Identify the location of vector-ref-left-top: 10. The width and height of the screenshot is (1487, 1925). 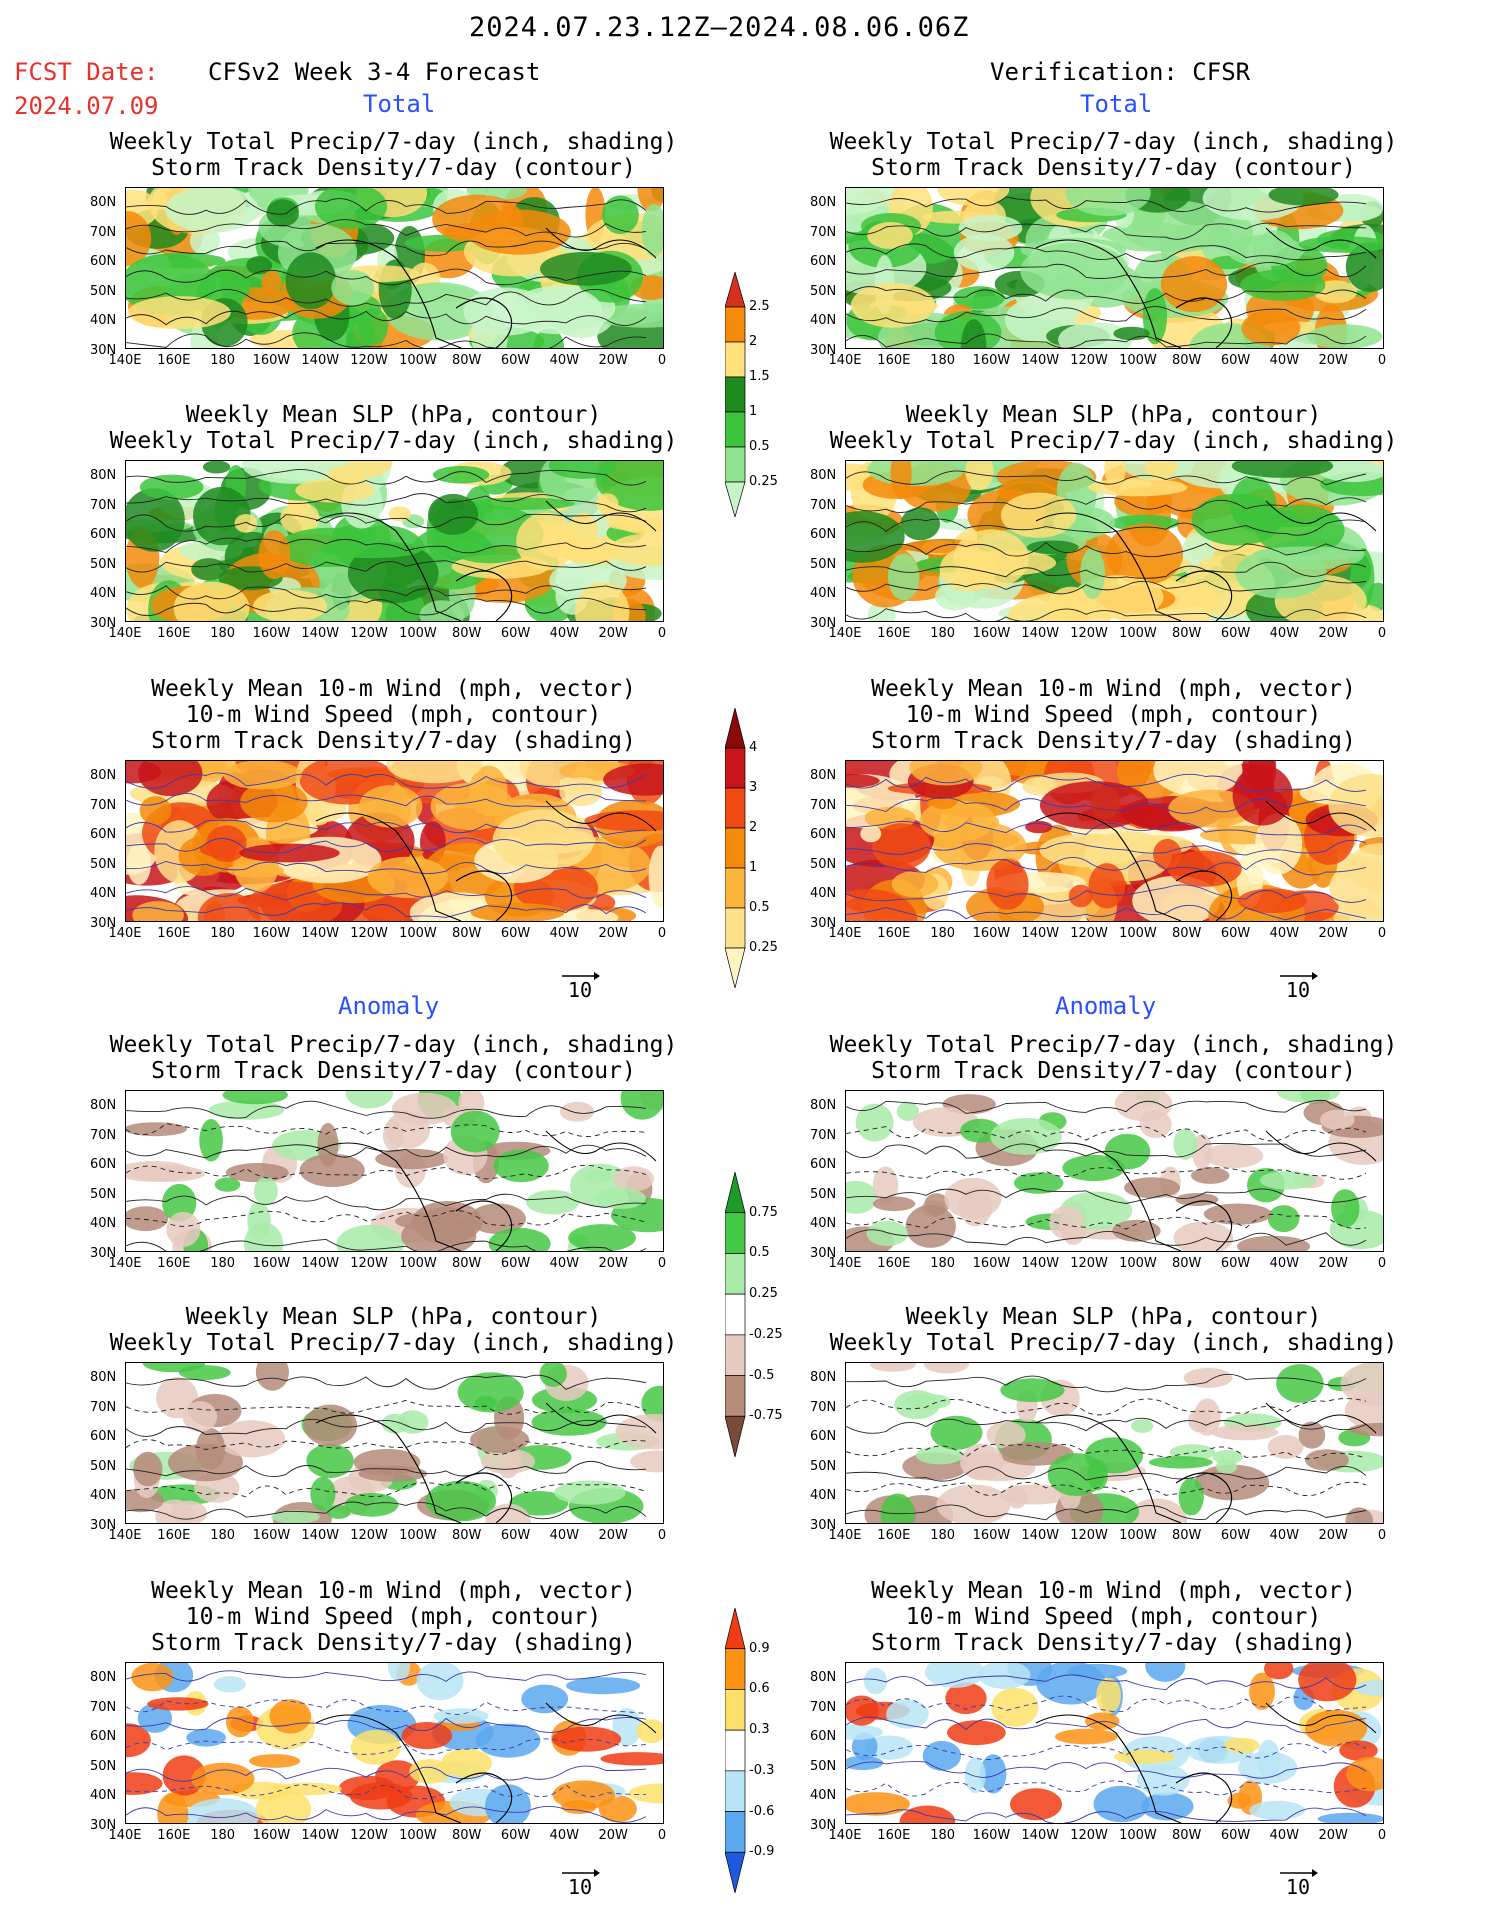
(580, 985).